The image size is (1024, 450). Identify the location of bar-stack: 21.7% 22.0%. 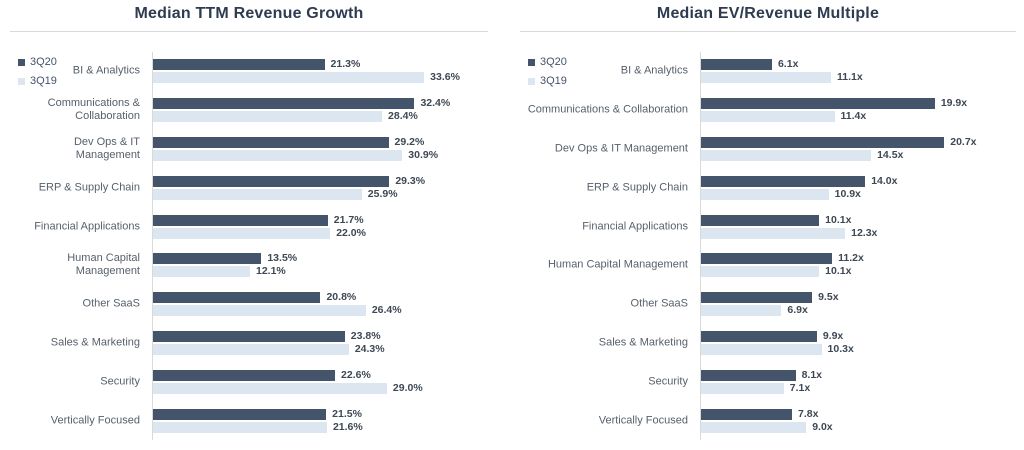
(259, 226).